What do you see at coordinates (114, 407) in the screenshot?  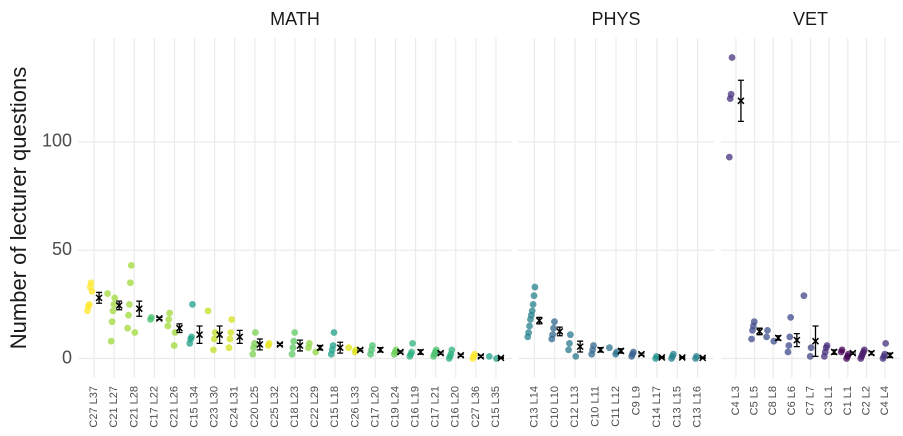 I see `x-tick-label: C21 L27` at bounding box center [114, 407].